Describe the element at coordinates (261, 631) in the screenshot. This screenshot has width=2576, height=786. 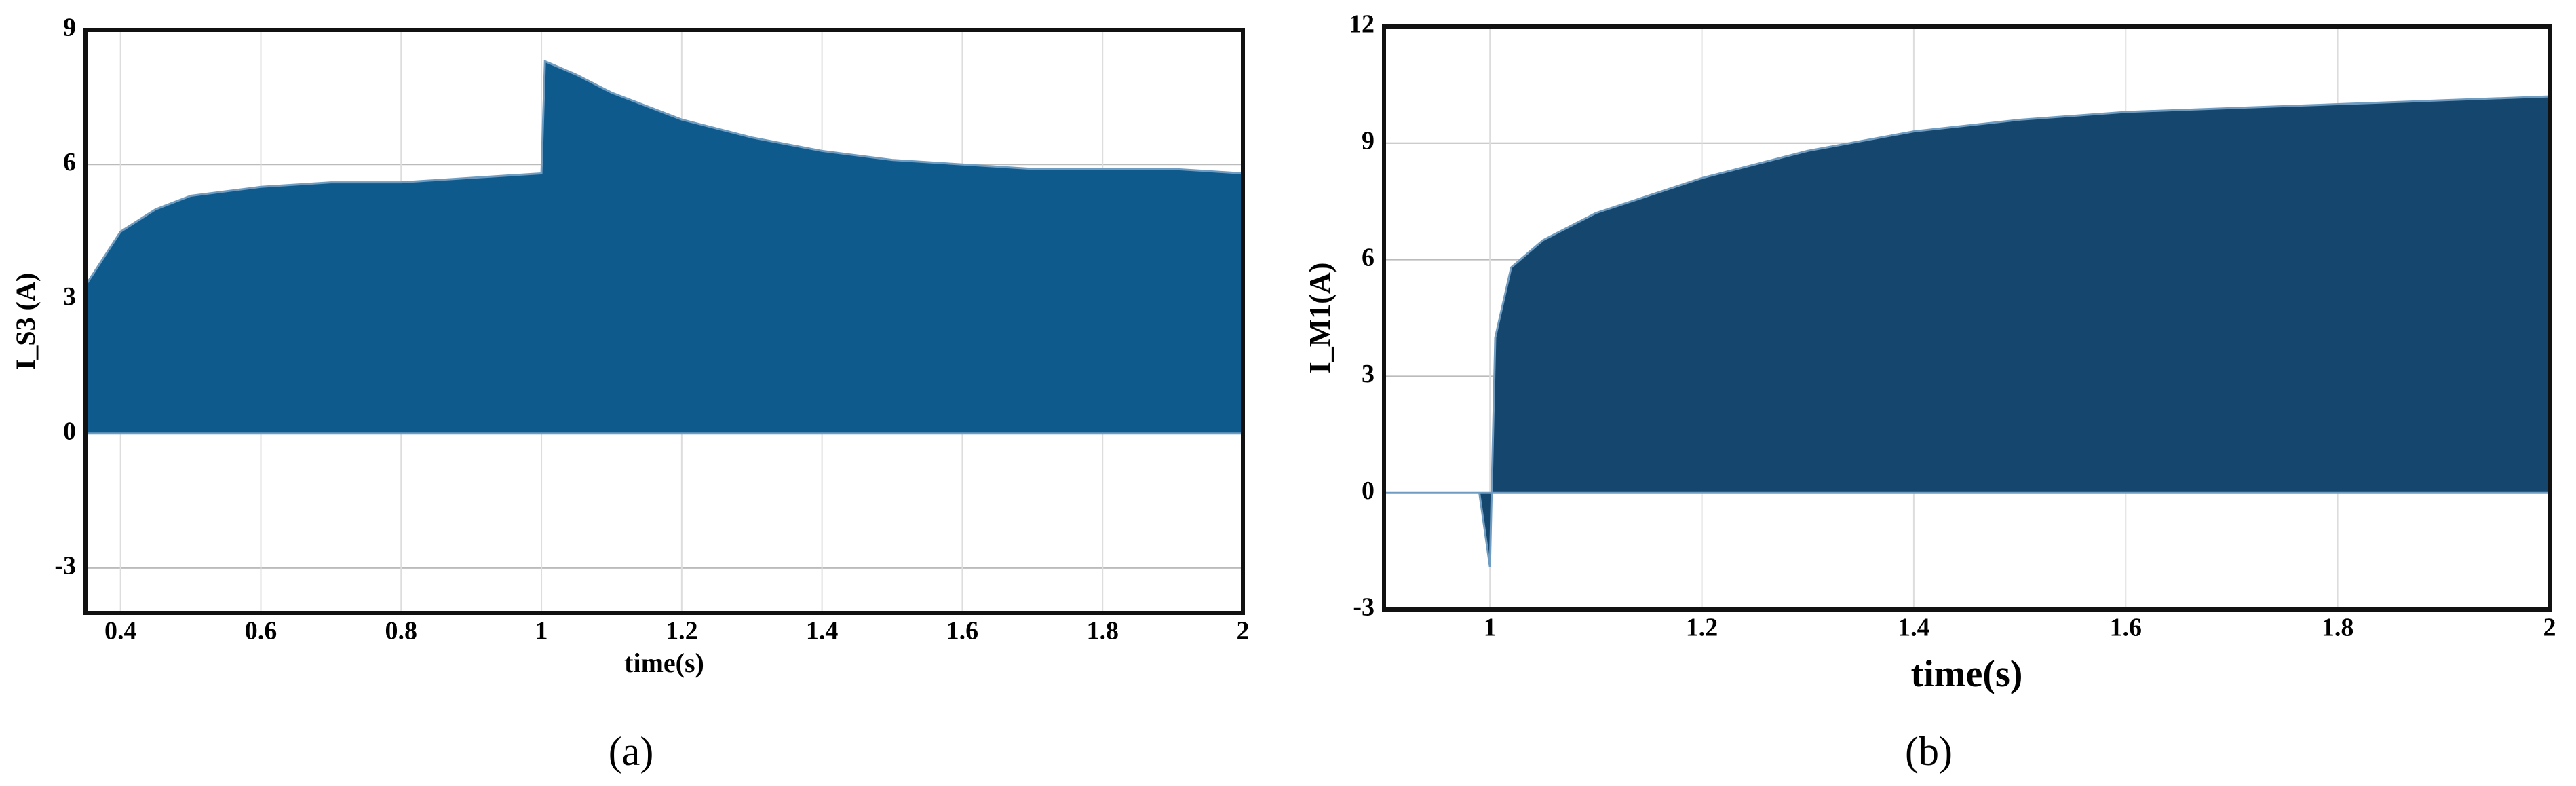
I see `x-tick-label: 0.6` at that location.